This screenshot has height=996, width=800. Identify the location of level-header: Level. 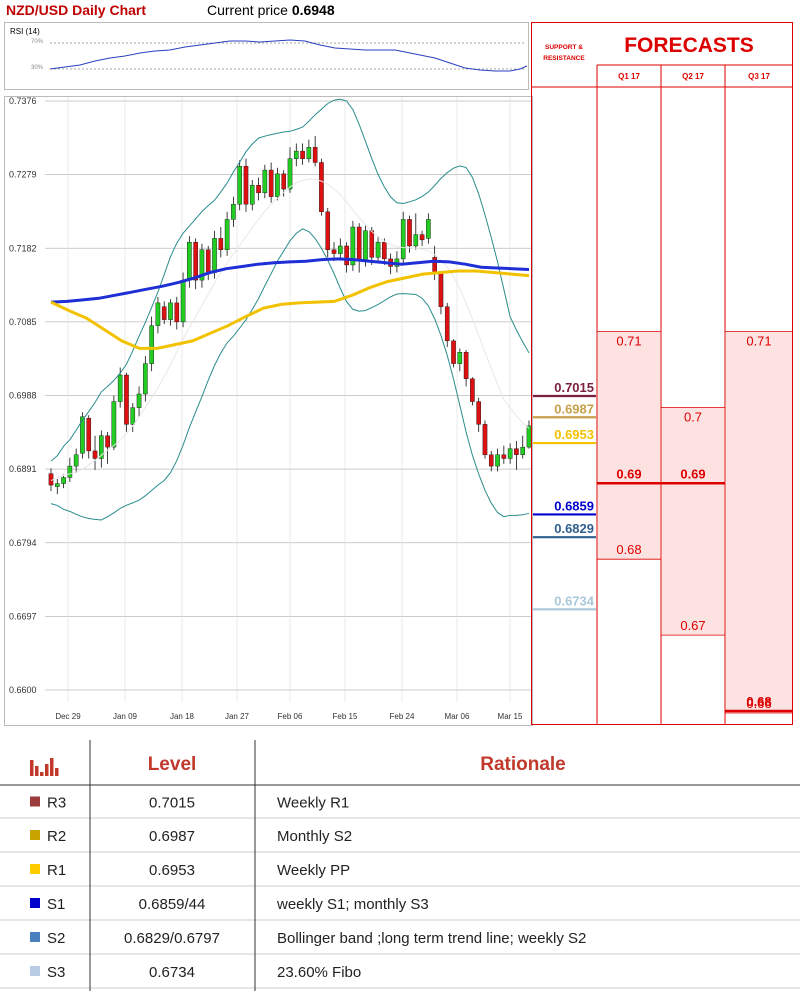
(172, 764).